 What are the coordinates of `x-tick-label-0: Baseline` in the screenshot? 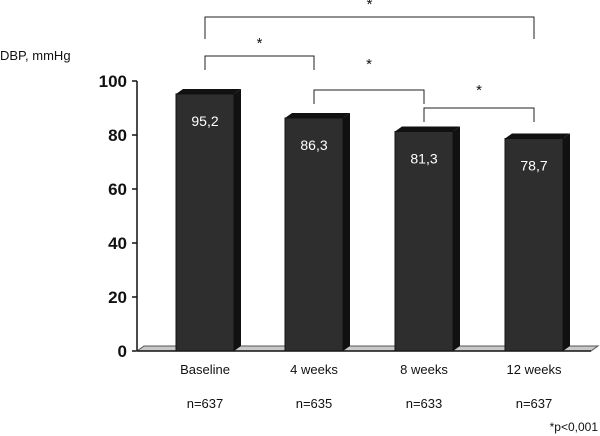 It's located at (205, 369).